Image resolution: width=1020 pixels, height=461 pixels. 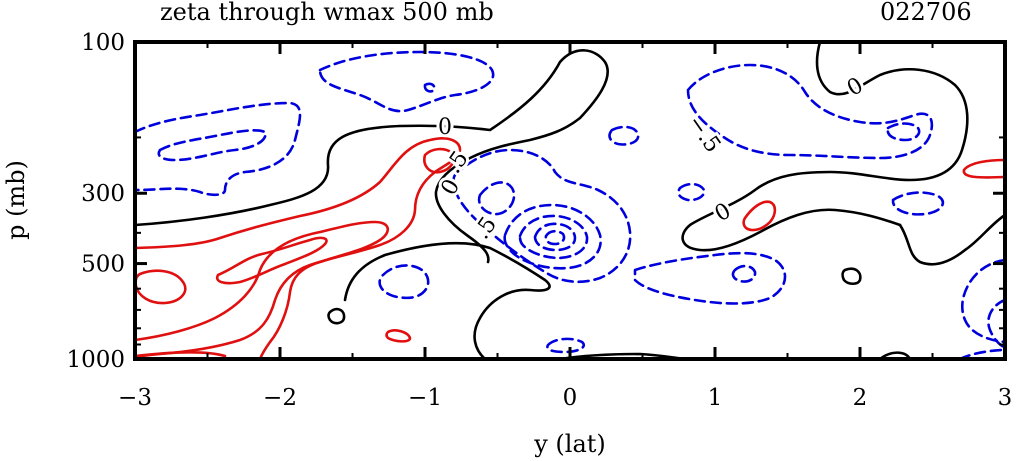 What do you see at coordinates (103, 43) in the screenshot?
I see `y-tick-label: 100` at bounding box center [103, 43].